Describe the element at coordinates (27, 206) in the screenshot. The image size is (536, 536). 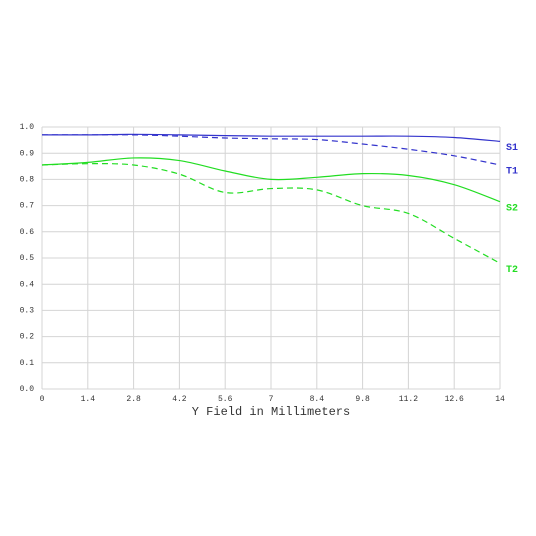
I see `y-tick-label: 0.7` at that location.